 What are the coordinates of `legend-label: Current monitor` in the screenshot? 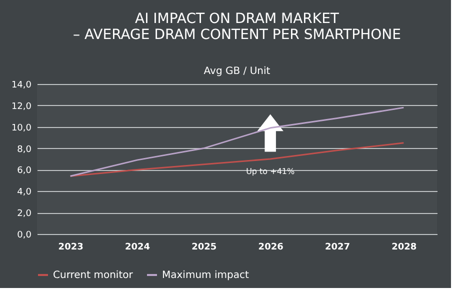 It's located at (93, 275).